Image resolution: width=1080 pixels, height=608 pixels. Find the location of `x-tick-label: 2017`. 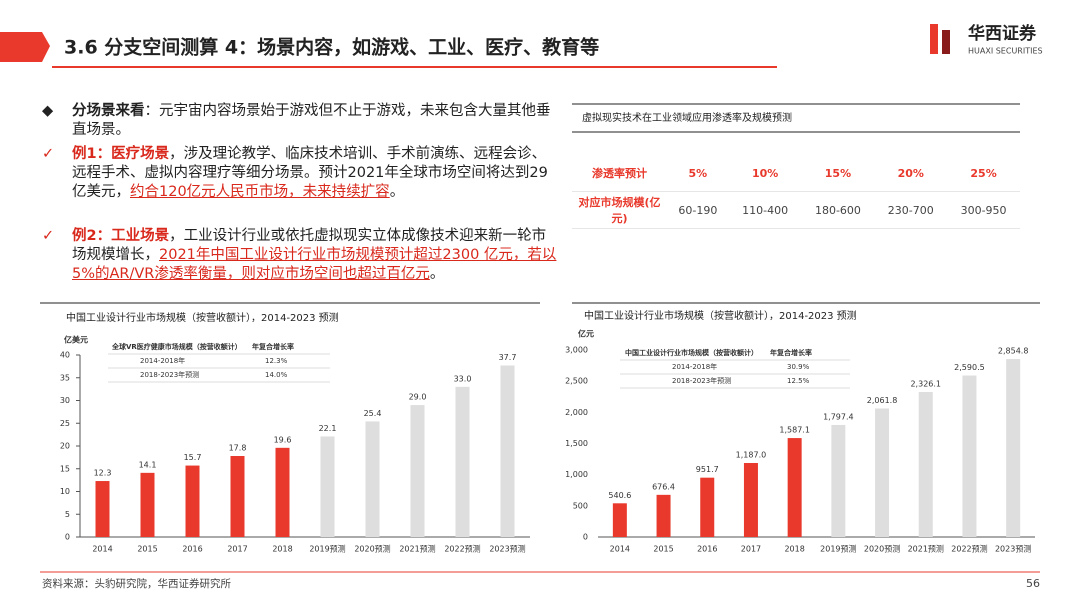

x-tick-label: 2017 is located at coordinates (237, 549).